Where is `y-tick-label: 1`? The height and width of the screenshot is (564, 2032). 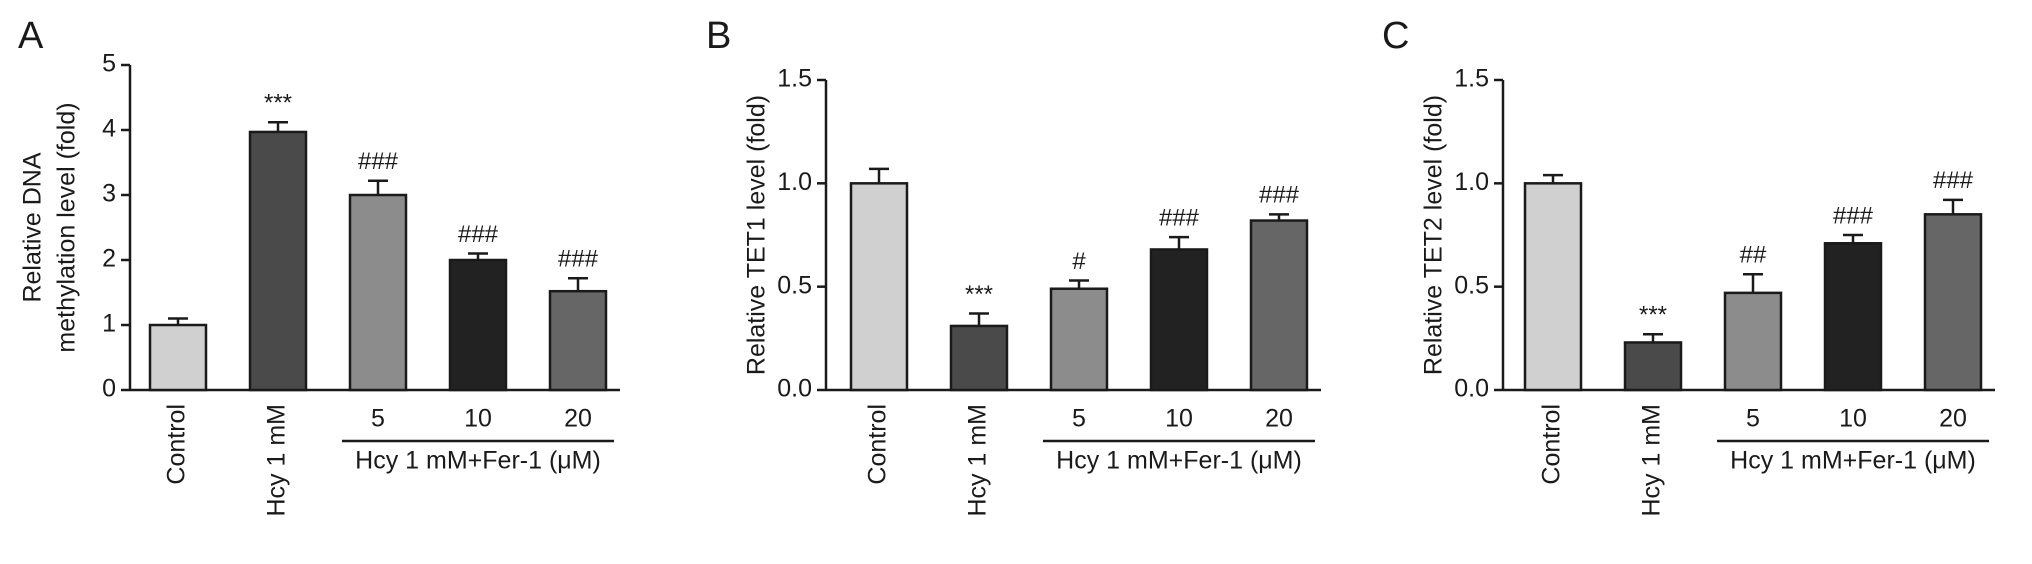 y-tick-label: 1 is located at coordinates (109, 324).